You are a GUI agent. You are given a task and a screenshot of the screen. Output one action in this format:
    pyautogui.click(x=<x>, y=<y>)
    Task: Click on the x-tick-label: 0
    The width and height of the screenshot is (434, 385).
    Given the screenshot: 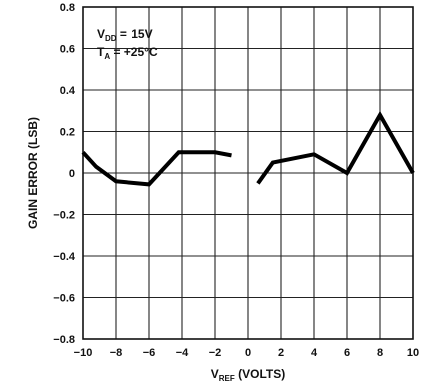 What is the action you would take?
    pyautogui.click(x=248, y=353)
    